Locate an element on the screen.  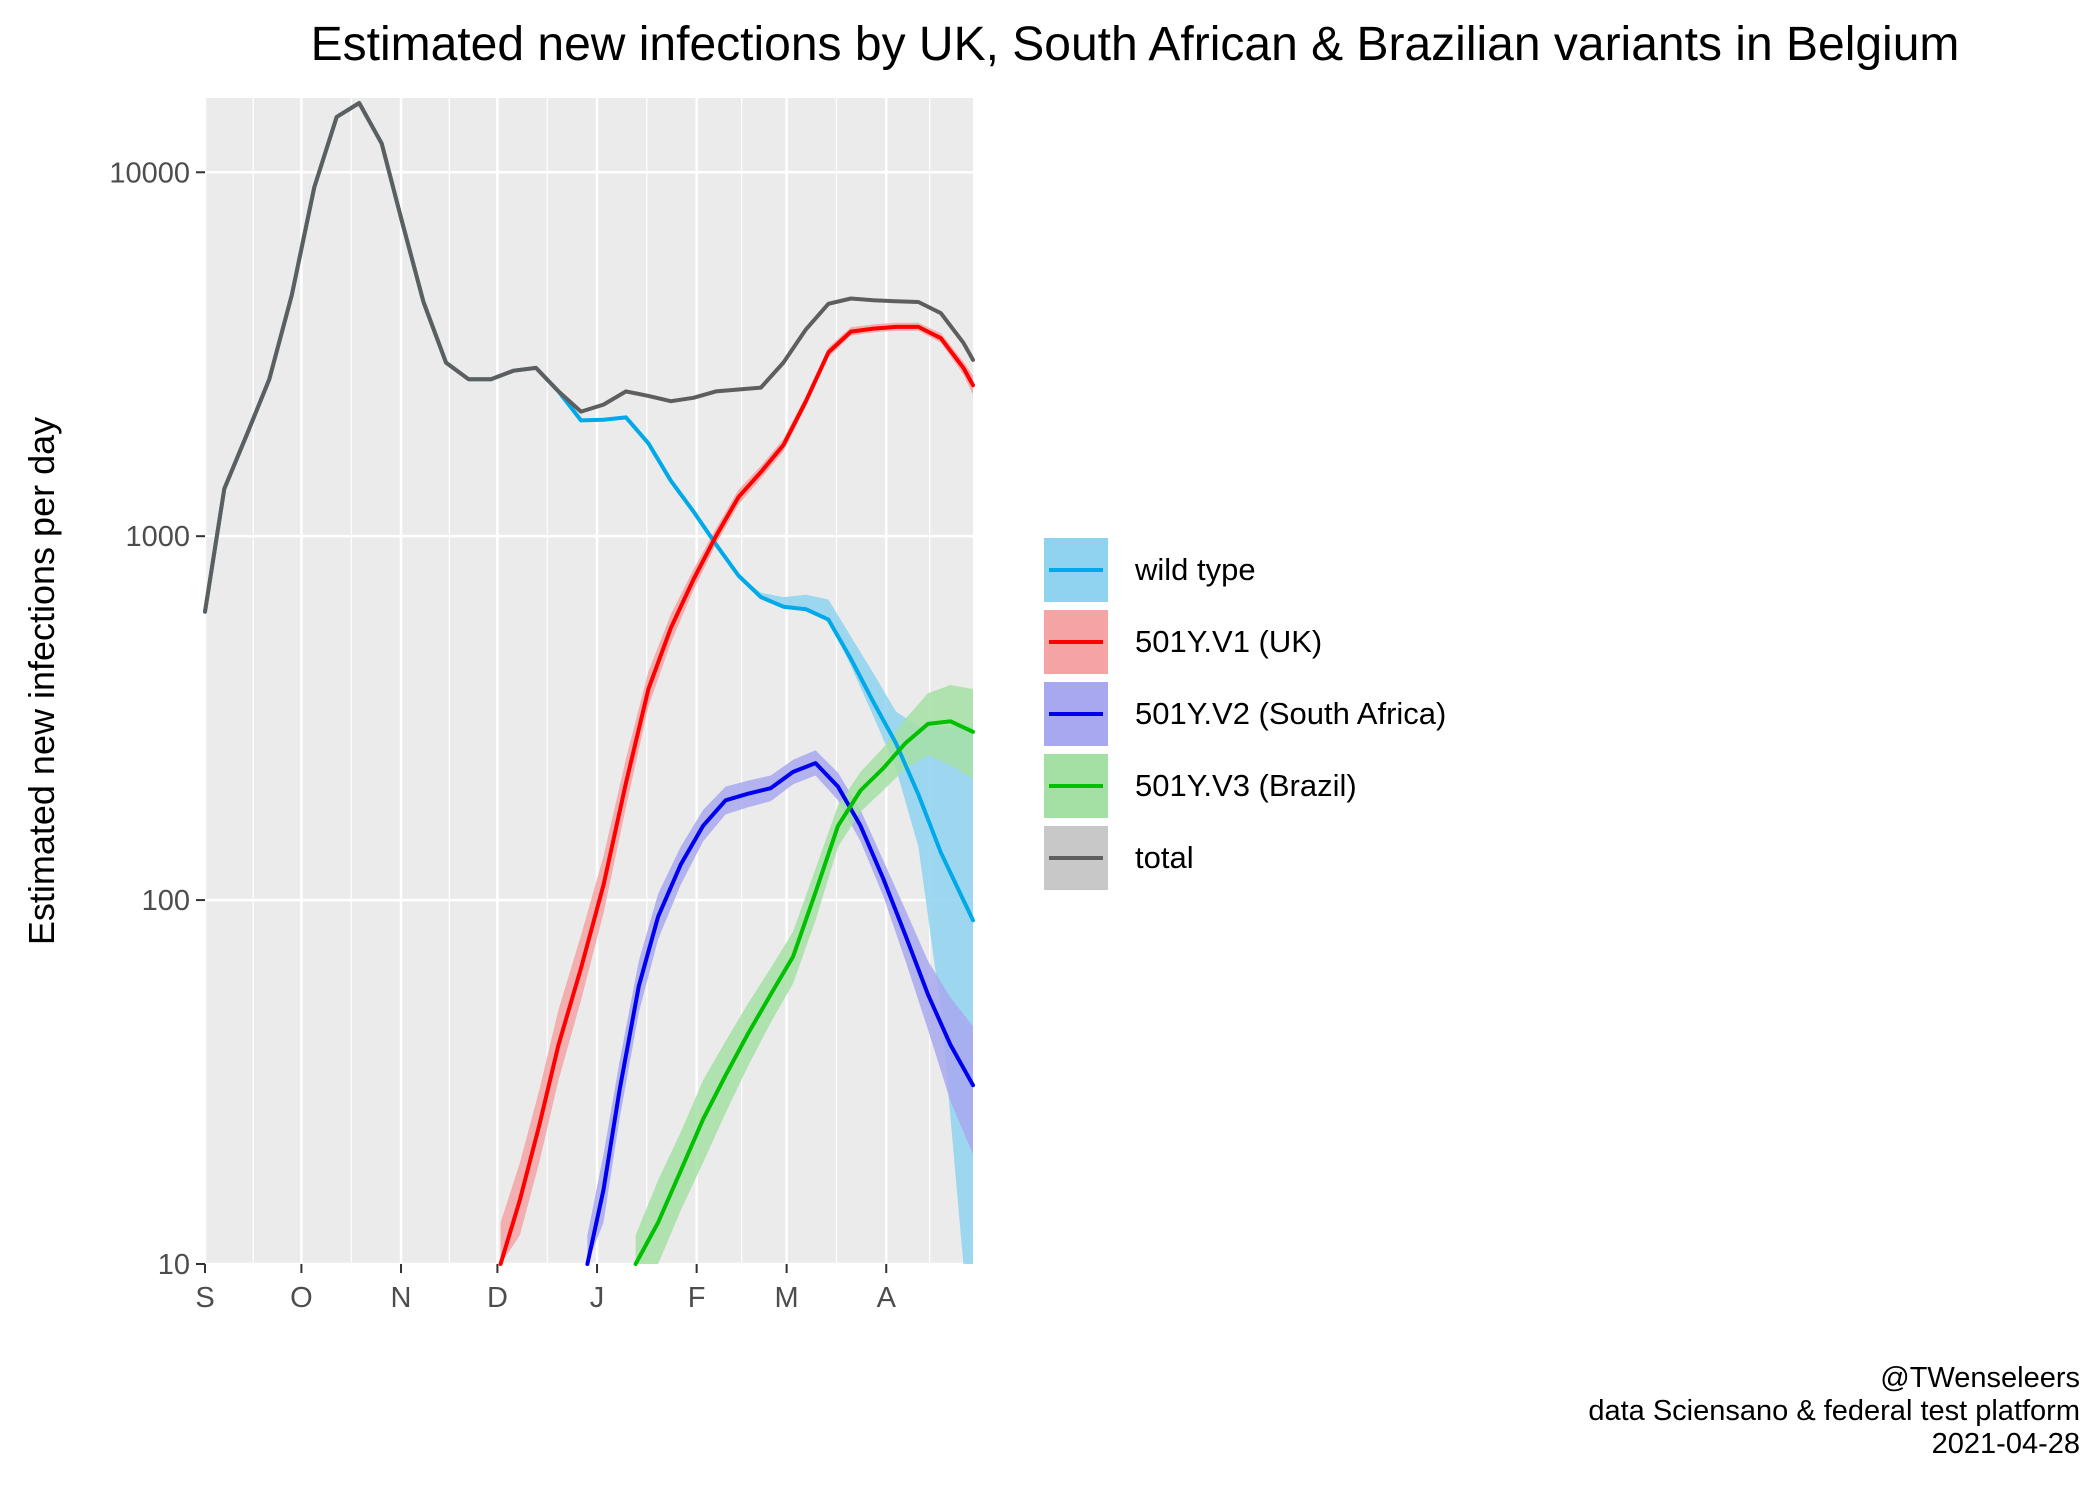
series-line-501Y.V1 (UK) is located at coordinates (736, 795).